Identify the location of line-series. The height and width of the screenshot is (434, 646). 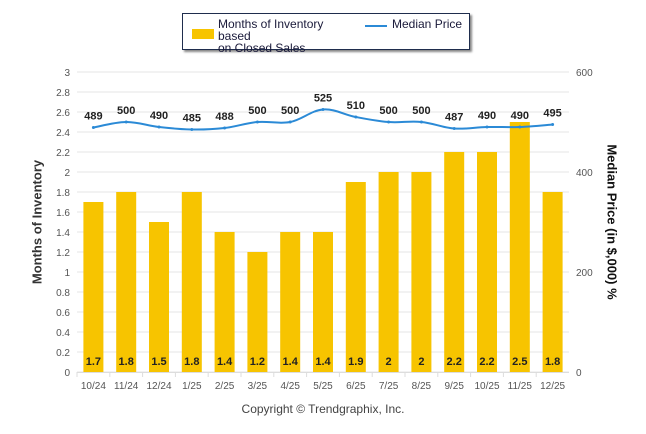
(323, 119).